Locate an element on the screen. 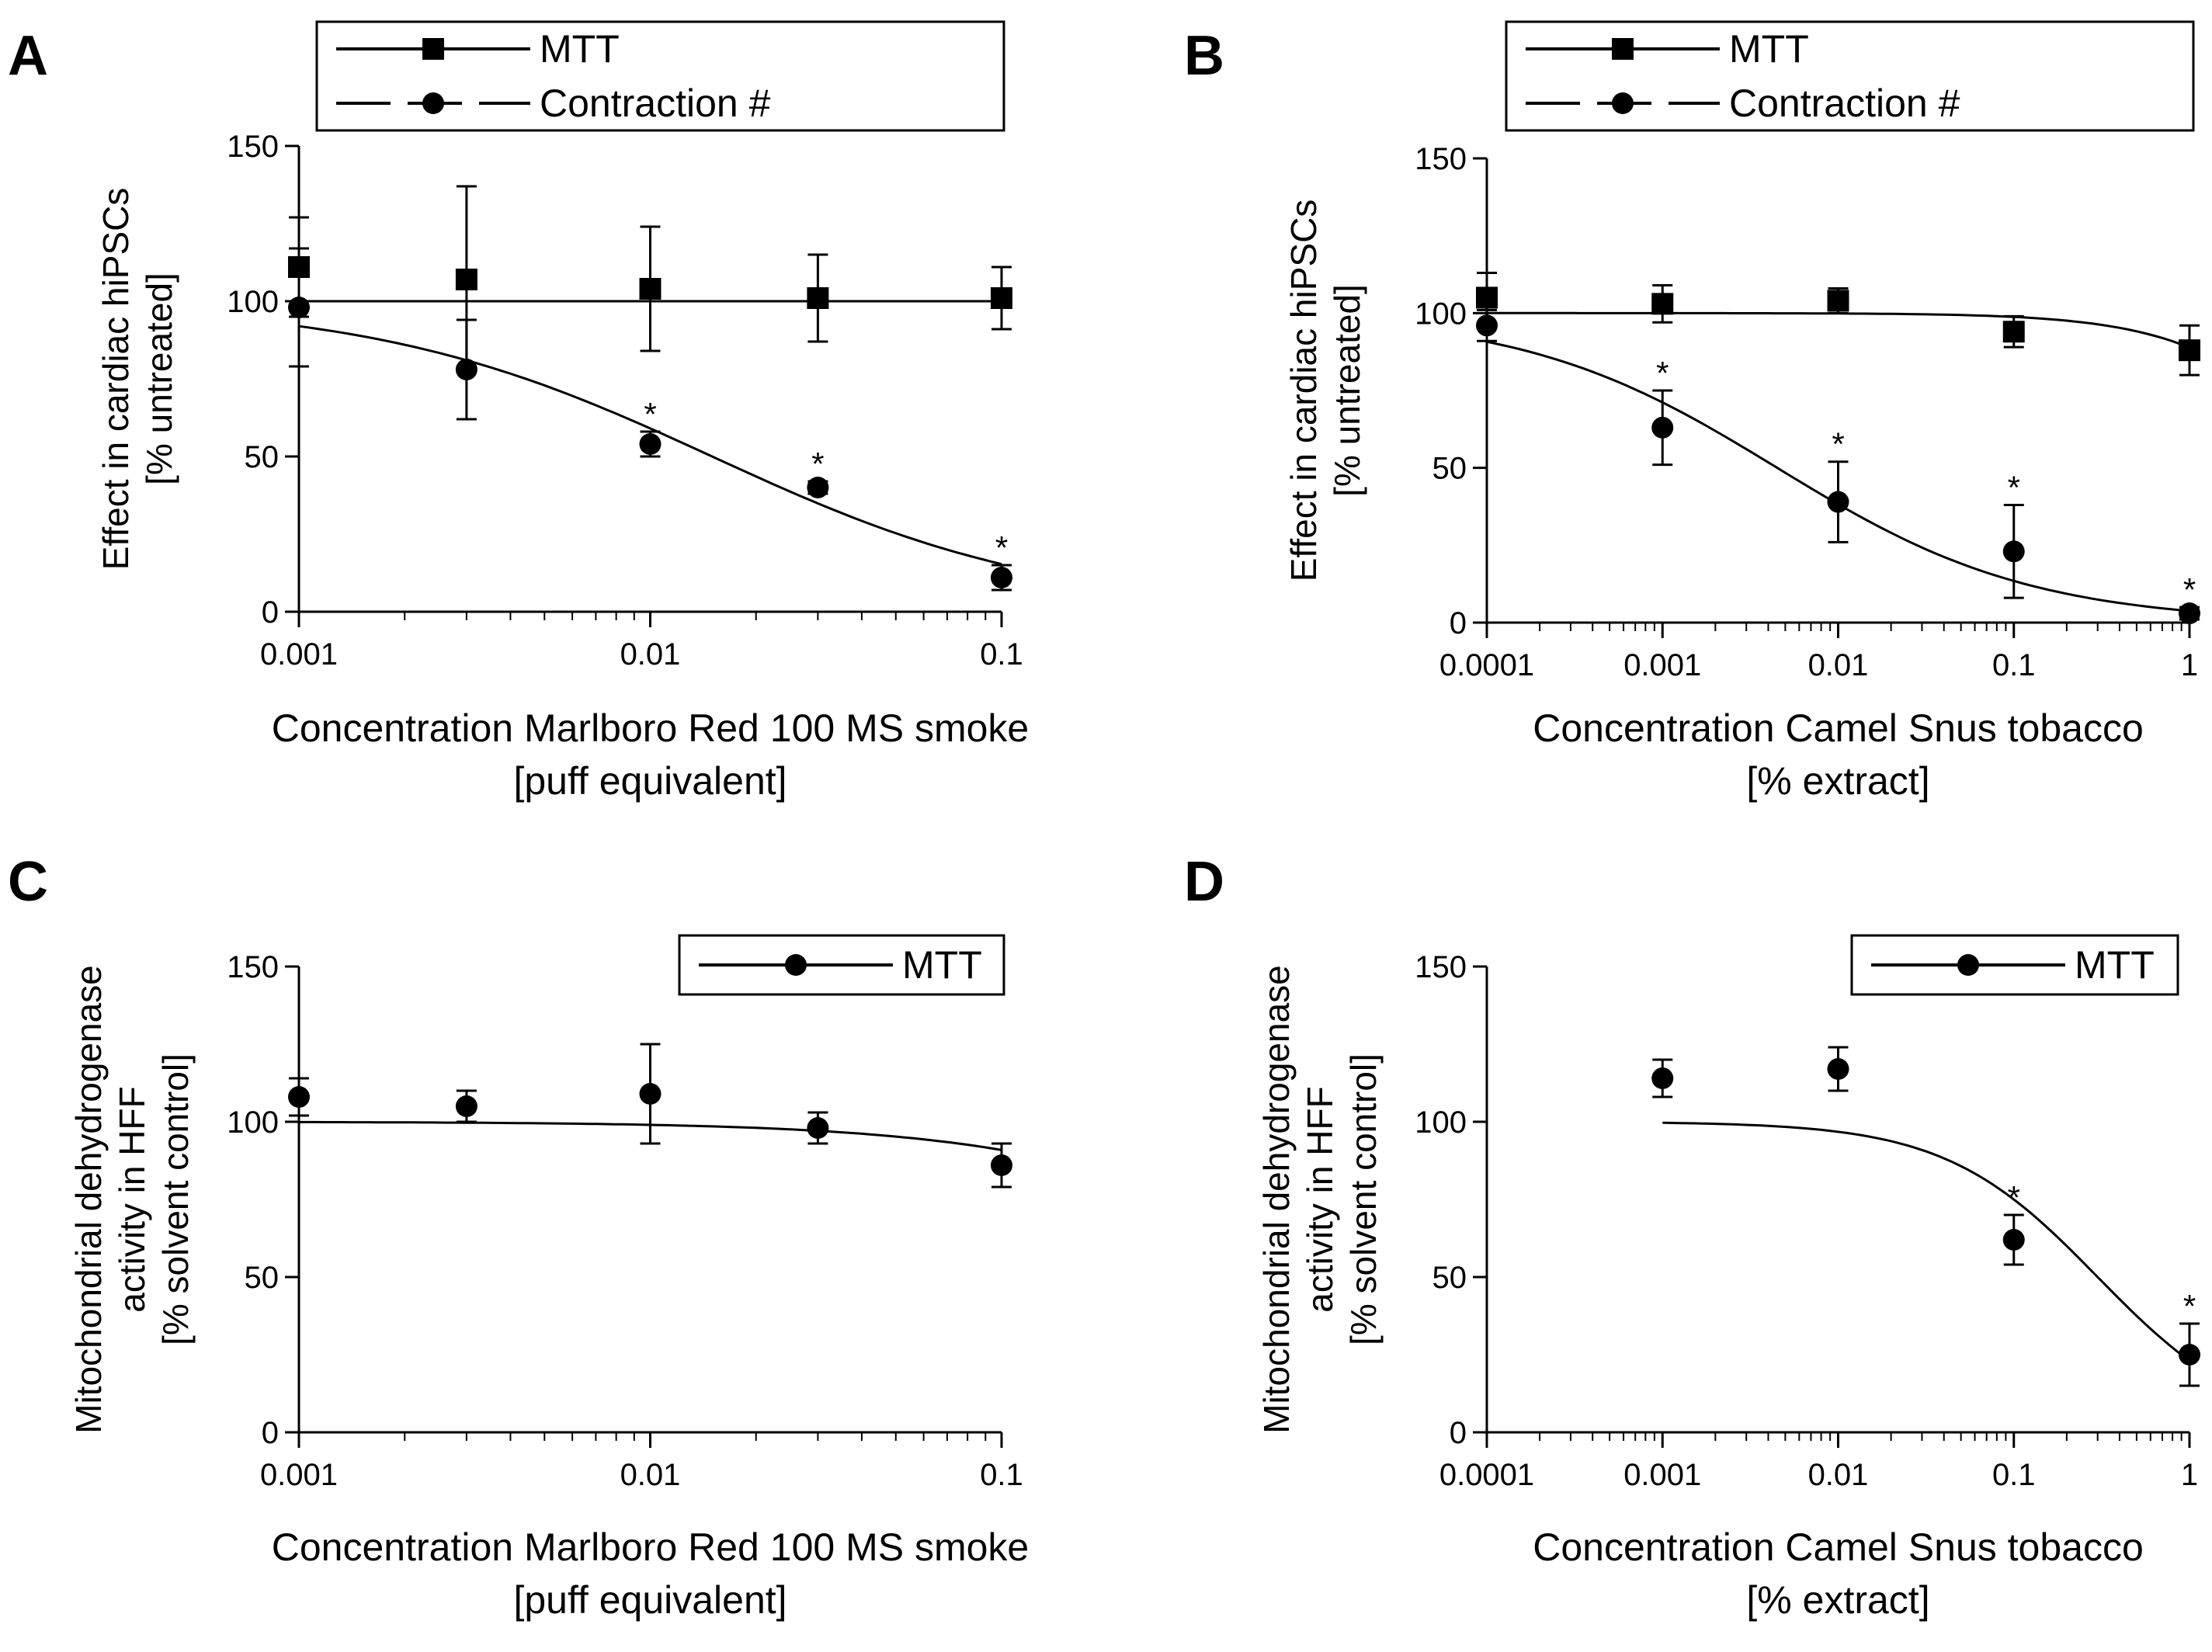  panel-label-d: D is located at coordinates (1204, 882).